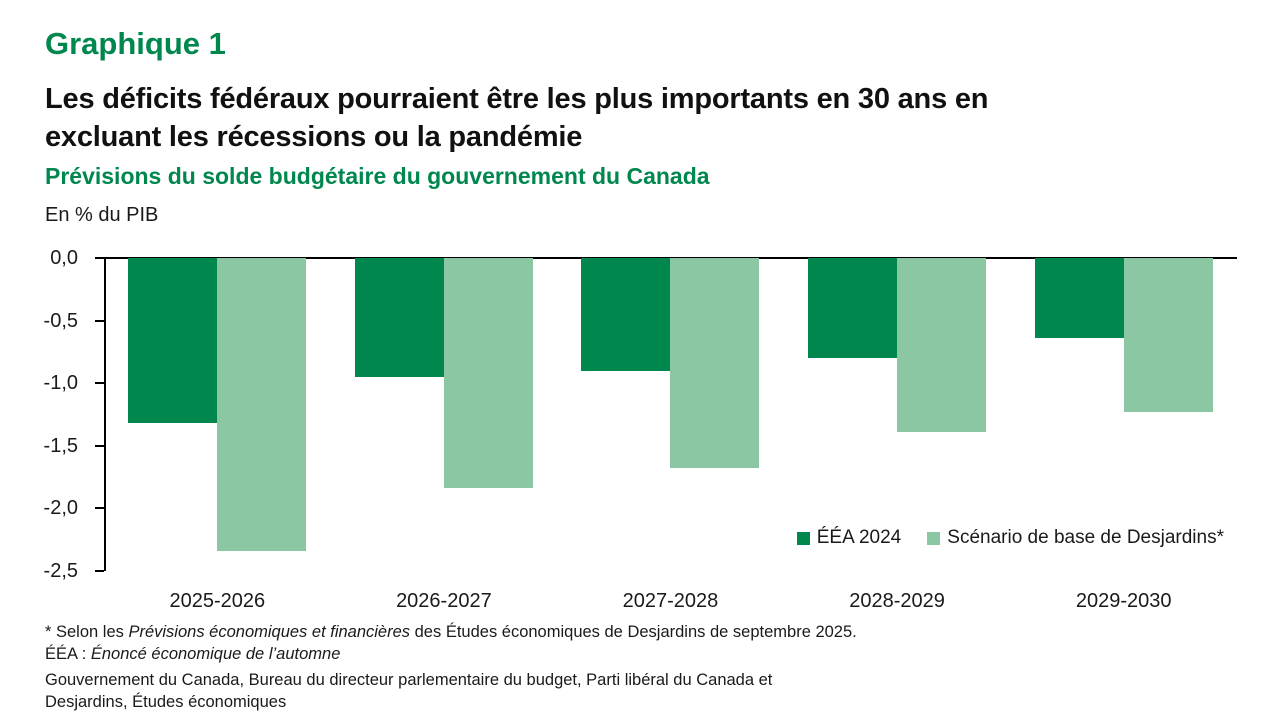 This screenshot has height=720, width=1280. I want to click on y-tick-label: -1,0, so click(60, 383).